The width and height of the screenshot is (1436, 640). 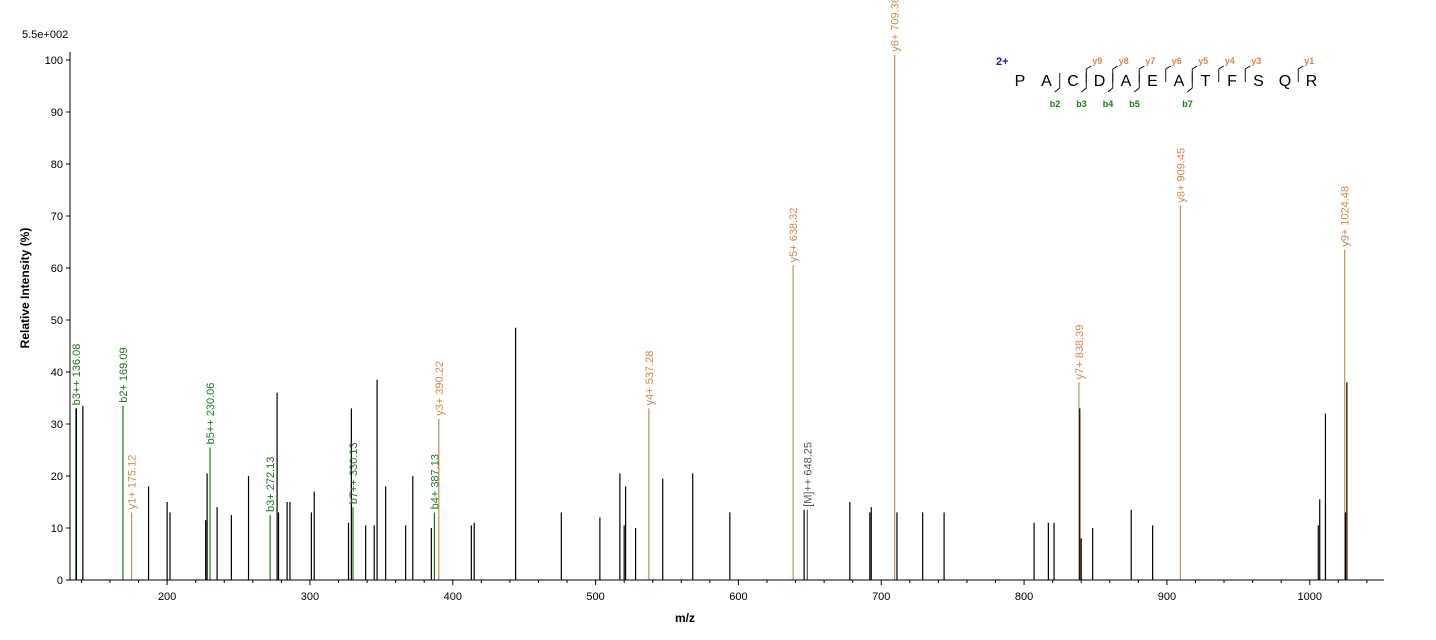 What do you see at coordinates (435, 481) in the screenshot?
I see `peak-label: b4+ 387.13` at bounding box center [435, 481].